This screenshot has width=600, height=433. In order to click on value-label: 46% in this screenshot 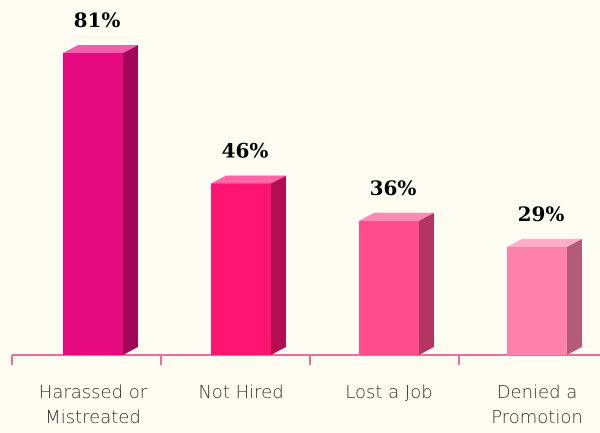, I will do `click(245, 150)`.